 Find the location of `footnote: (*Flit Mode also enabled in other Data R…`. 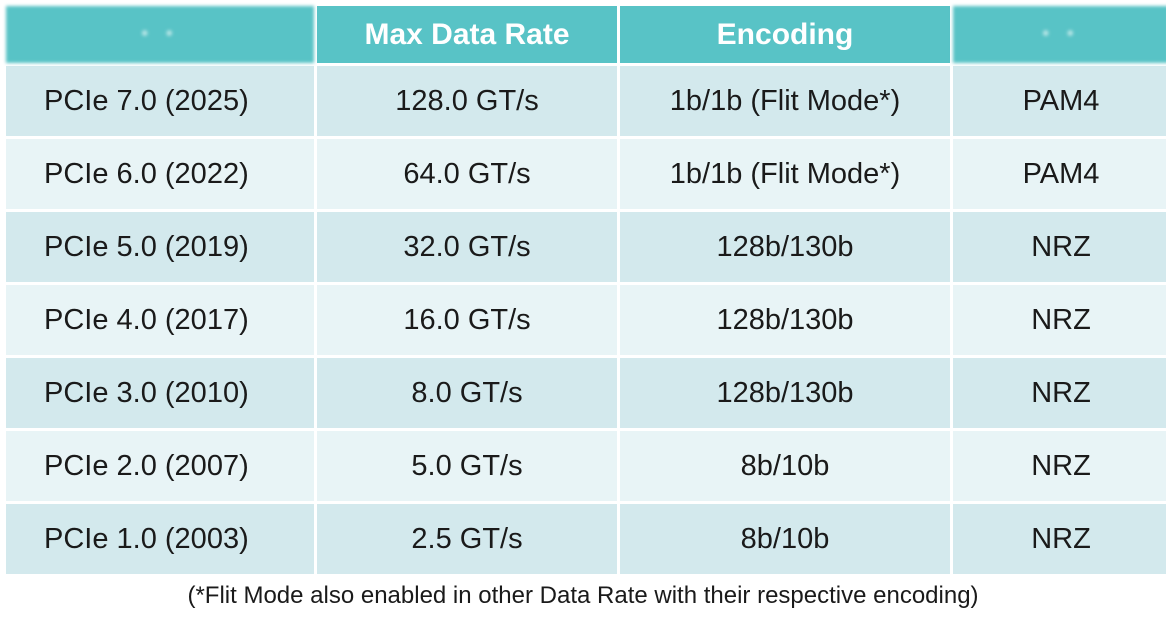

footnote: (*Flit Mode also enabled in other Data R… is located at coordinates (583, 595).